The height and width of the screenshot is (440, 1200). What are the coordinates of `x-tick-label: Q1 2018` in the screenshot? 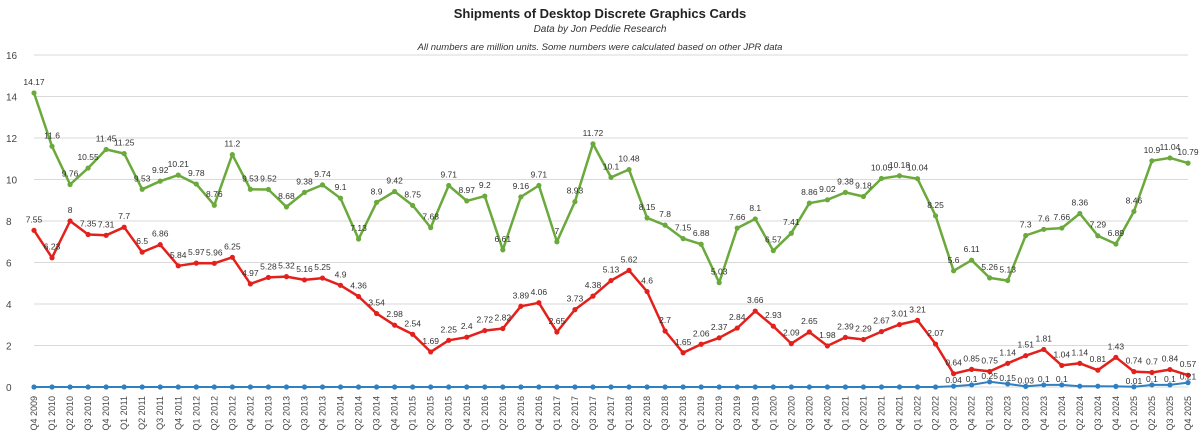 It's located at (629, 413).